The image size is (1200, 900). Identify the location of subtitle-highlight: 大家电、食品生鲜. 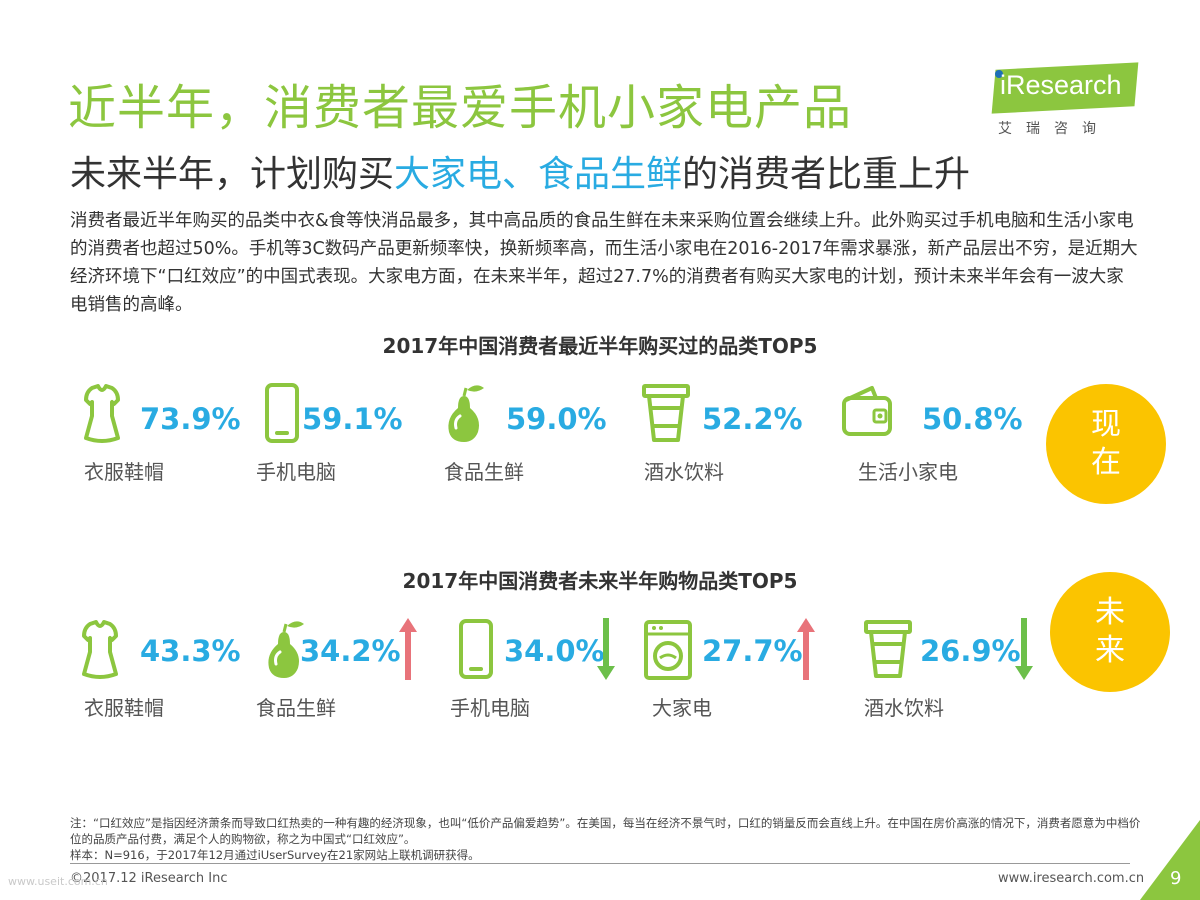
(538, 174).